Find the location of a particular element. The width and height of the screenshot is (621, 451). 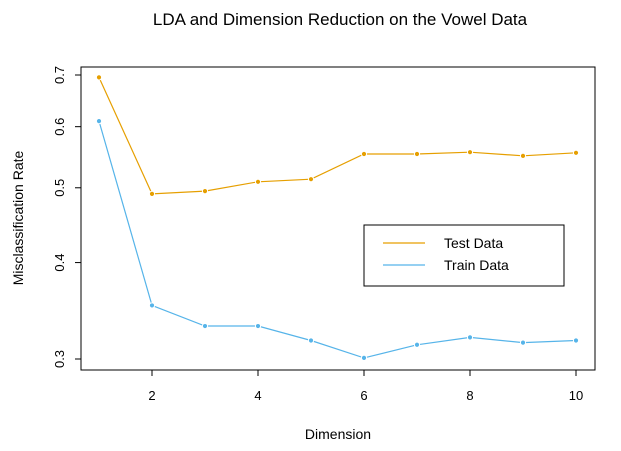

y-tick-label: 0.6 is located at coordinates (59, 127).